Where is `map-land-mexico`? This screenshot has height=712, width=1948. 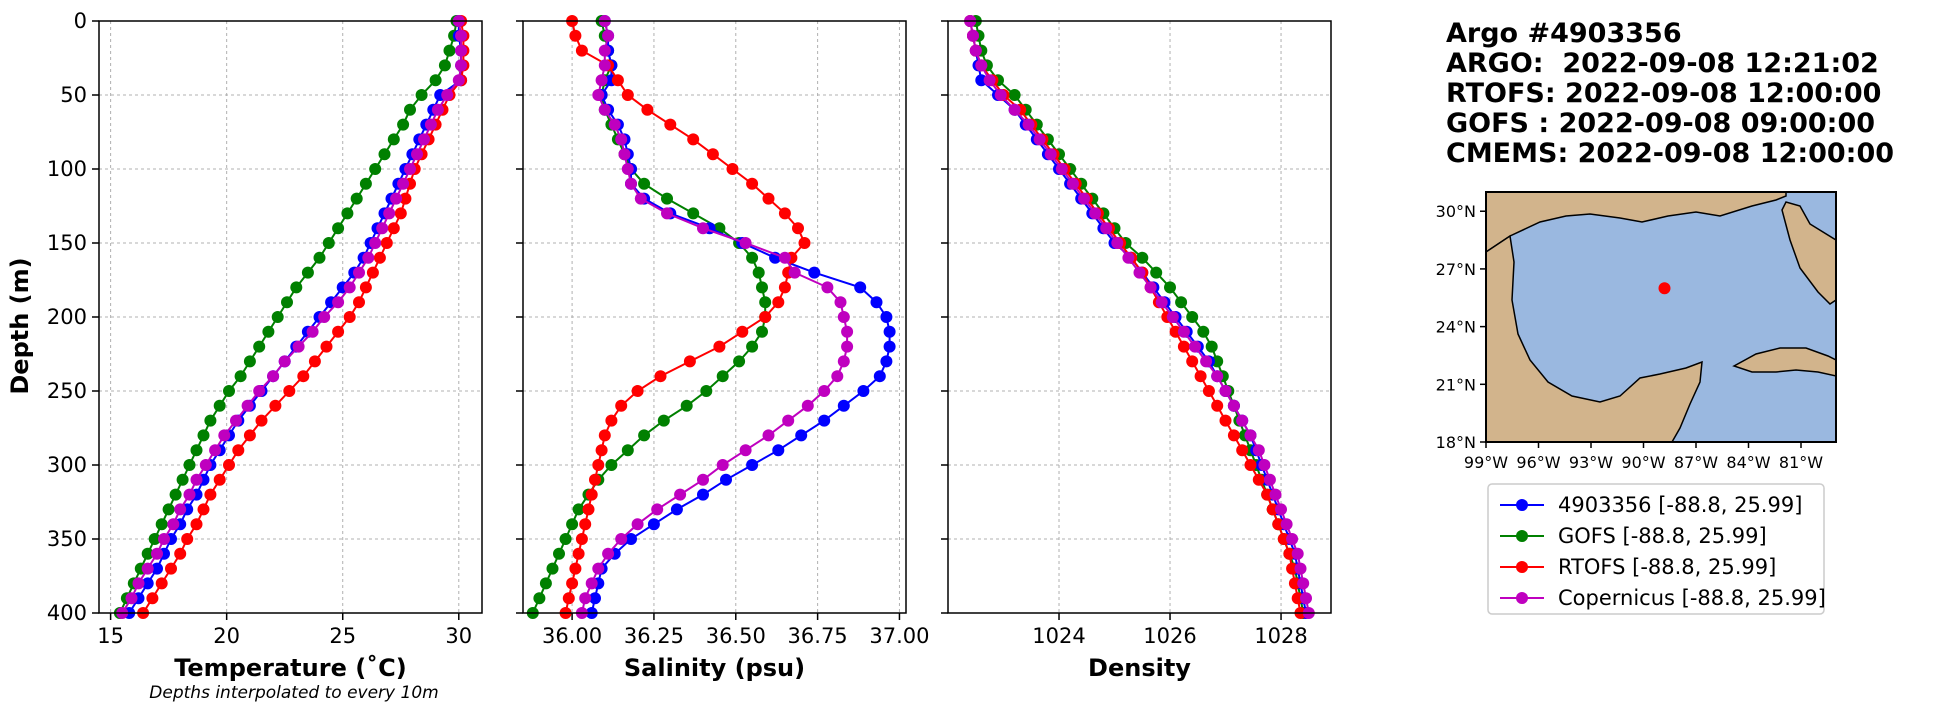 map-land-mexico is located at coordinates (1594, 338).